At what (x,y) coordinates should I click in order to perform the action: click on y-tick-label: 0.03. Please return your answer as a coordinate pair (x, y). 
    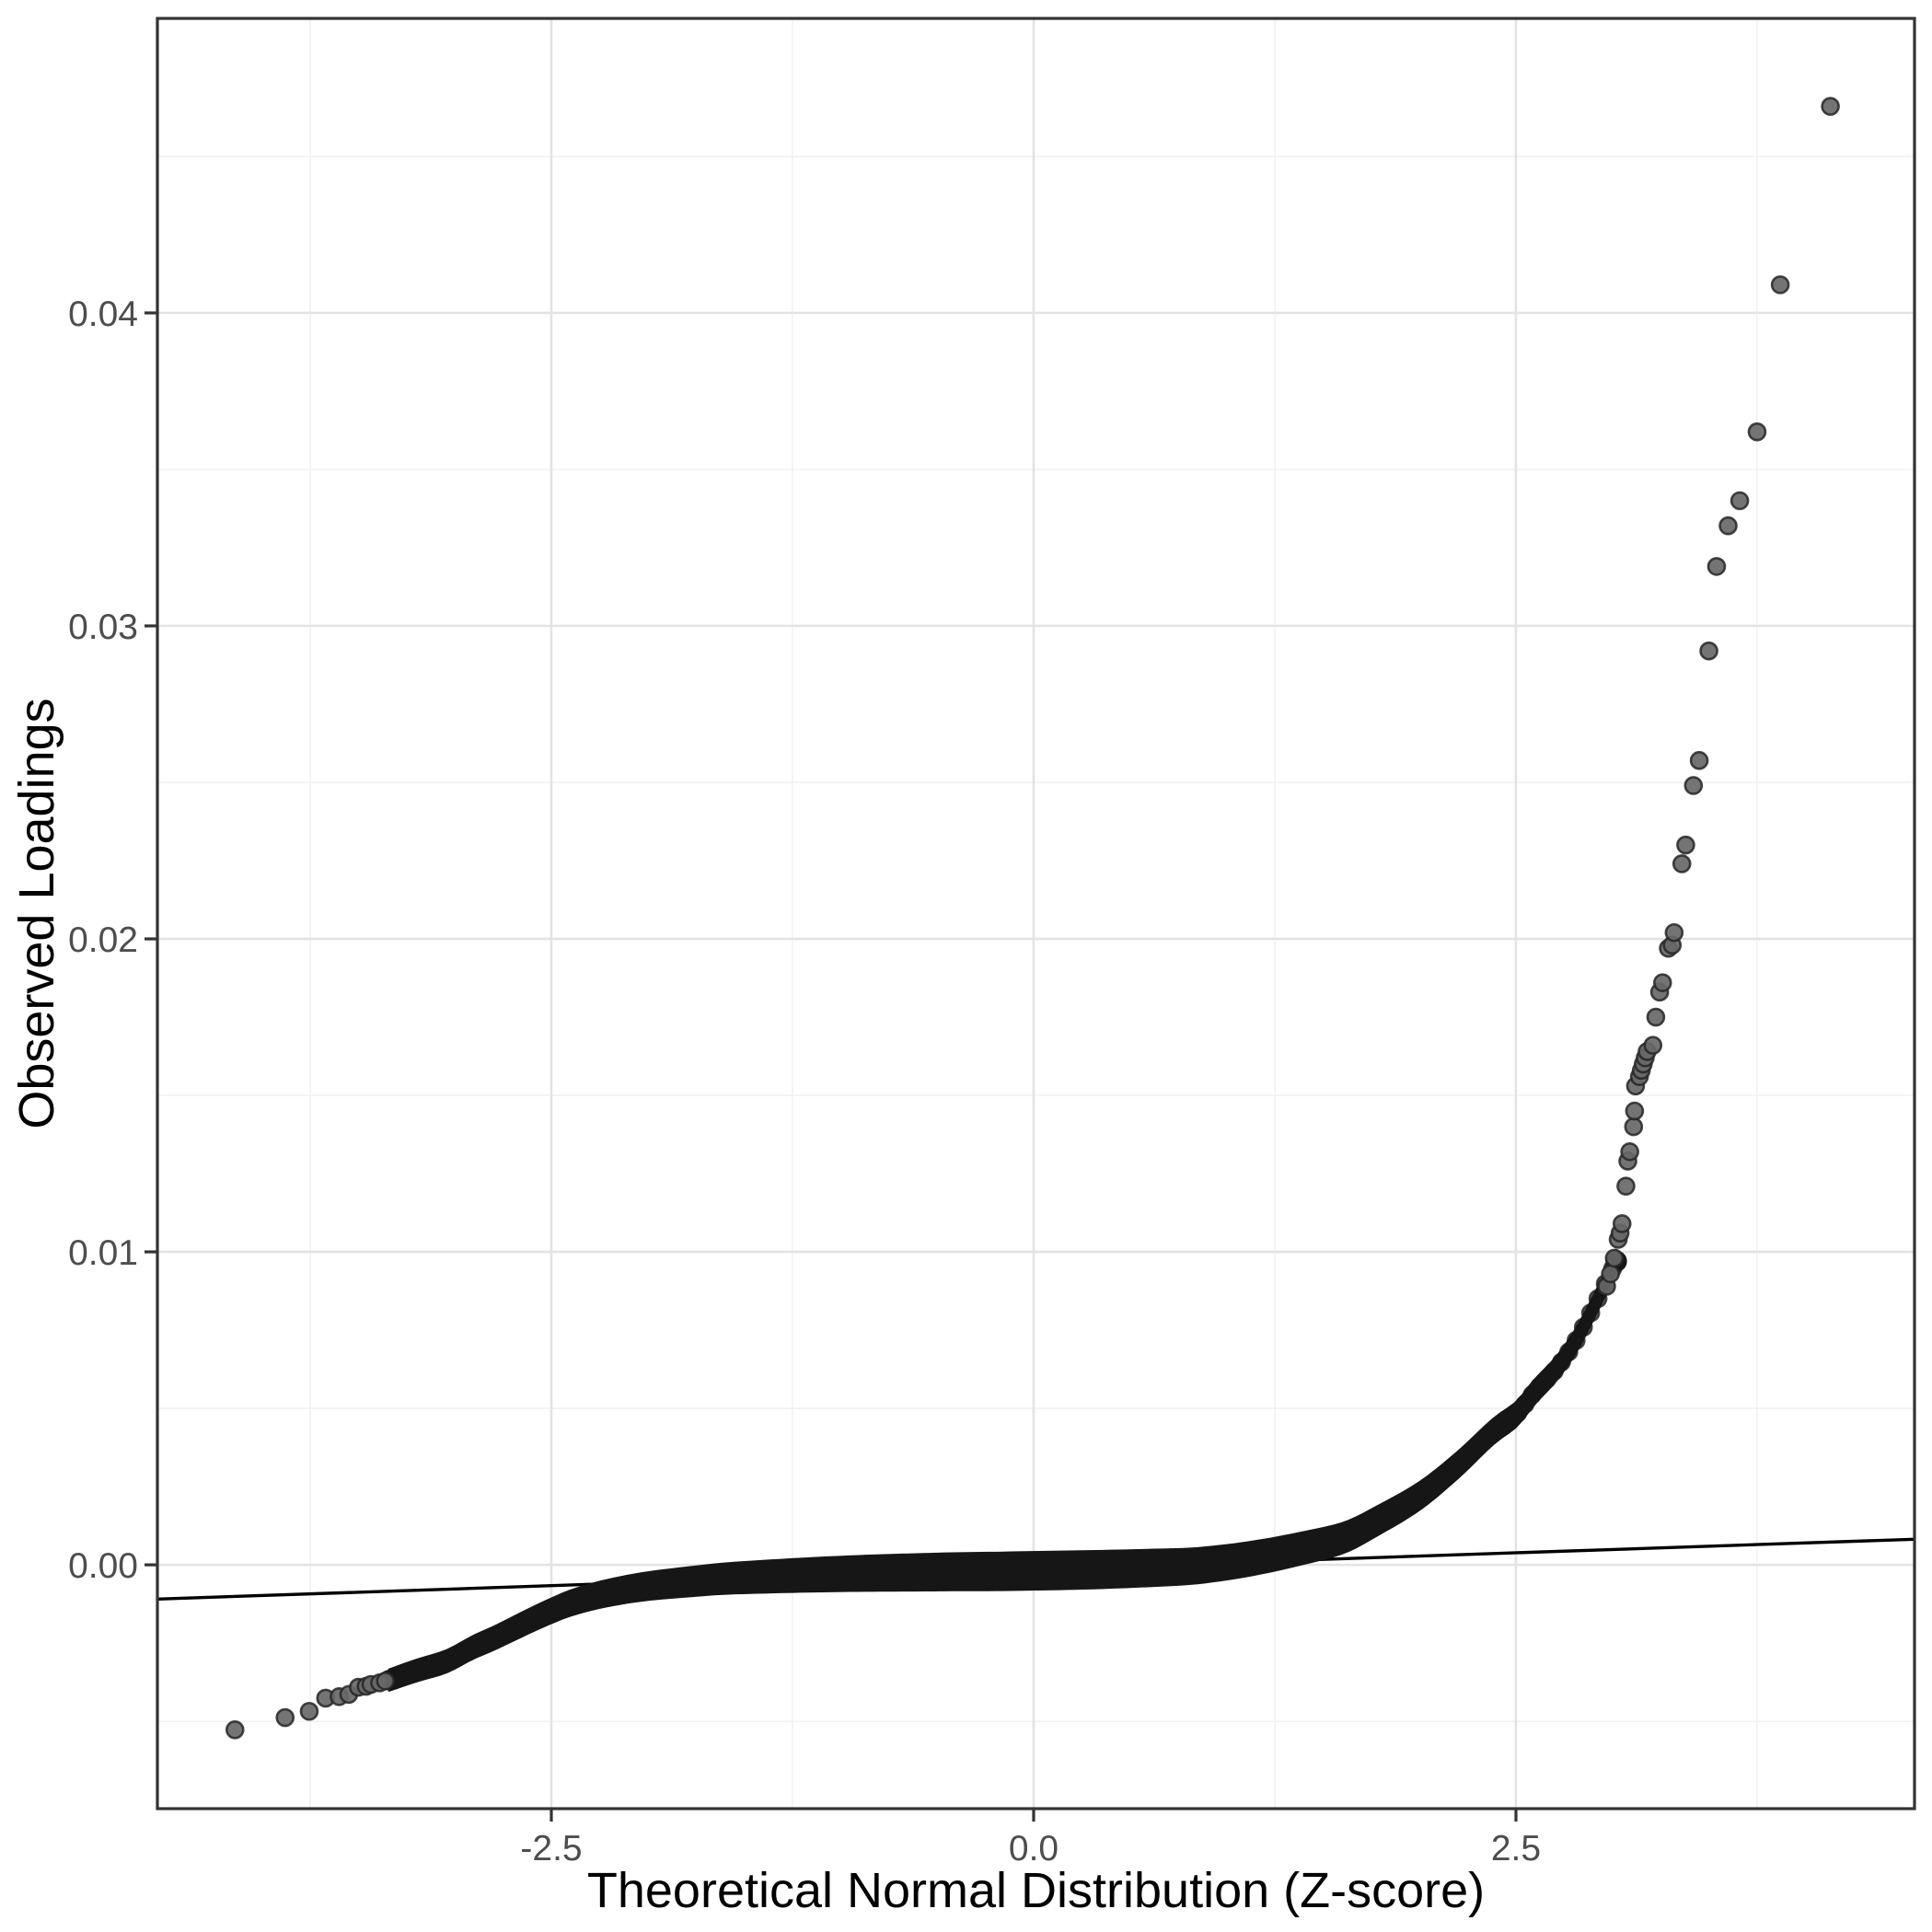
    Looking at the image, I should click on (103, 627).